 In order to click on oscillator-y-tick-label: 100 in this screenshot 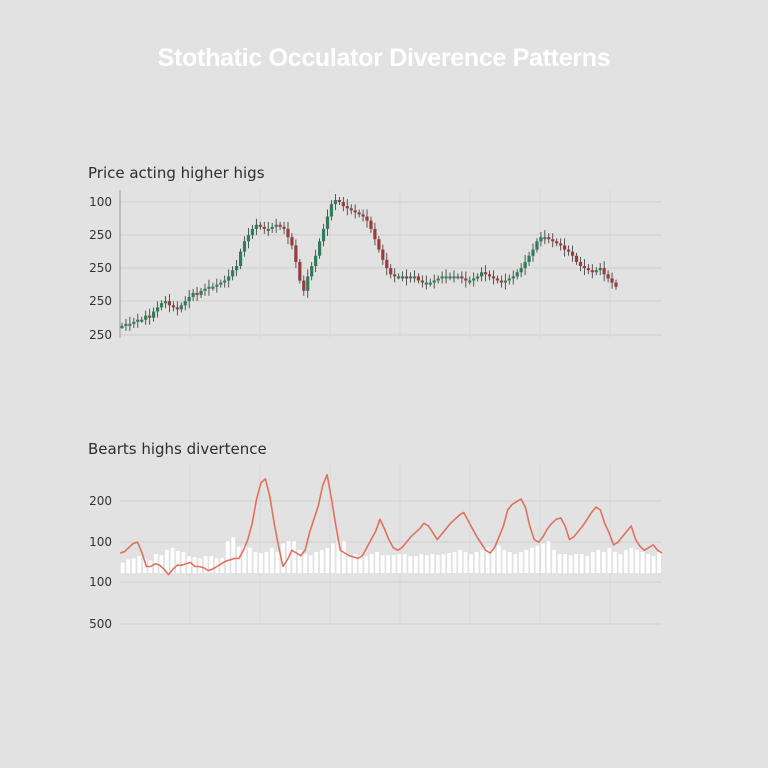, I will do `click(100, 582)`.